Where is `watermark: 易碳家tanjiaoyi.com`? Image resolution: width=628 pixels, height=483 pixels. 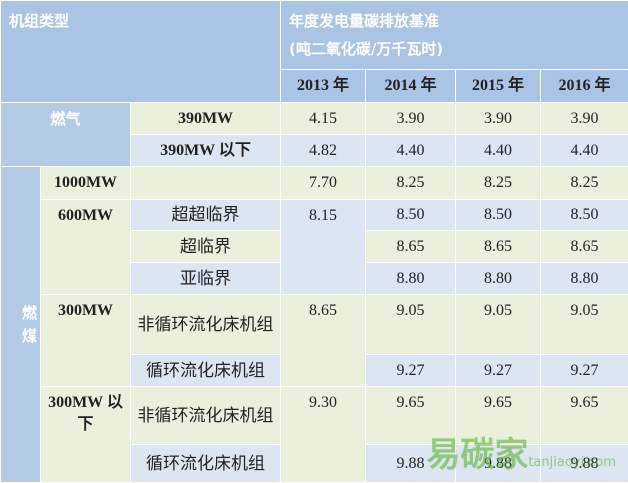 watermark: 易碳家tanjiaoyi.com is located at coordinates (521, 451).